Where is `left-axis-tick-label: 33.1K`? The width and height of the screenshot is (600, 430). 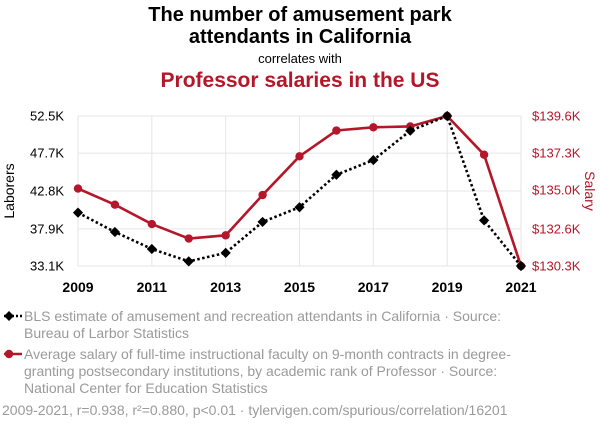 left-axis-tick-label: 33.1K is located at coordinates (47, 266).